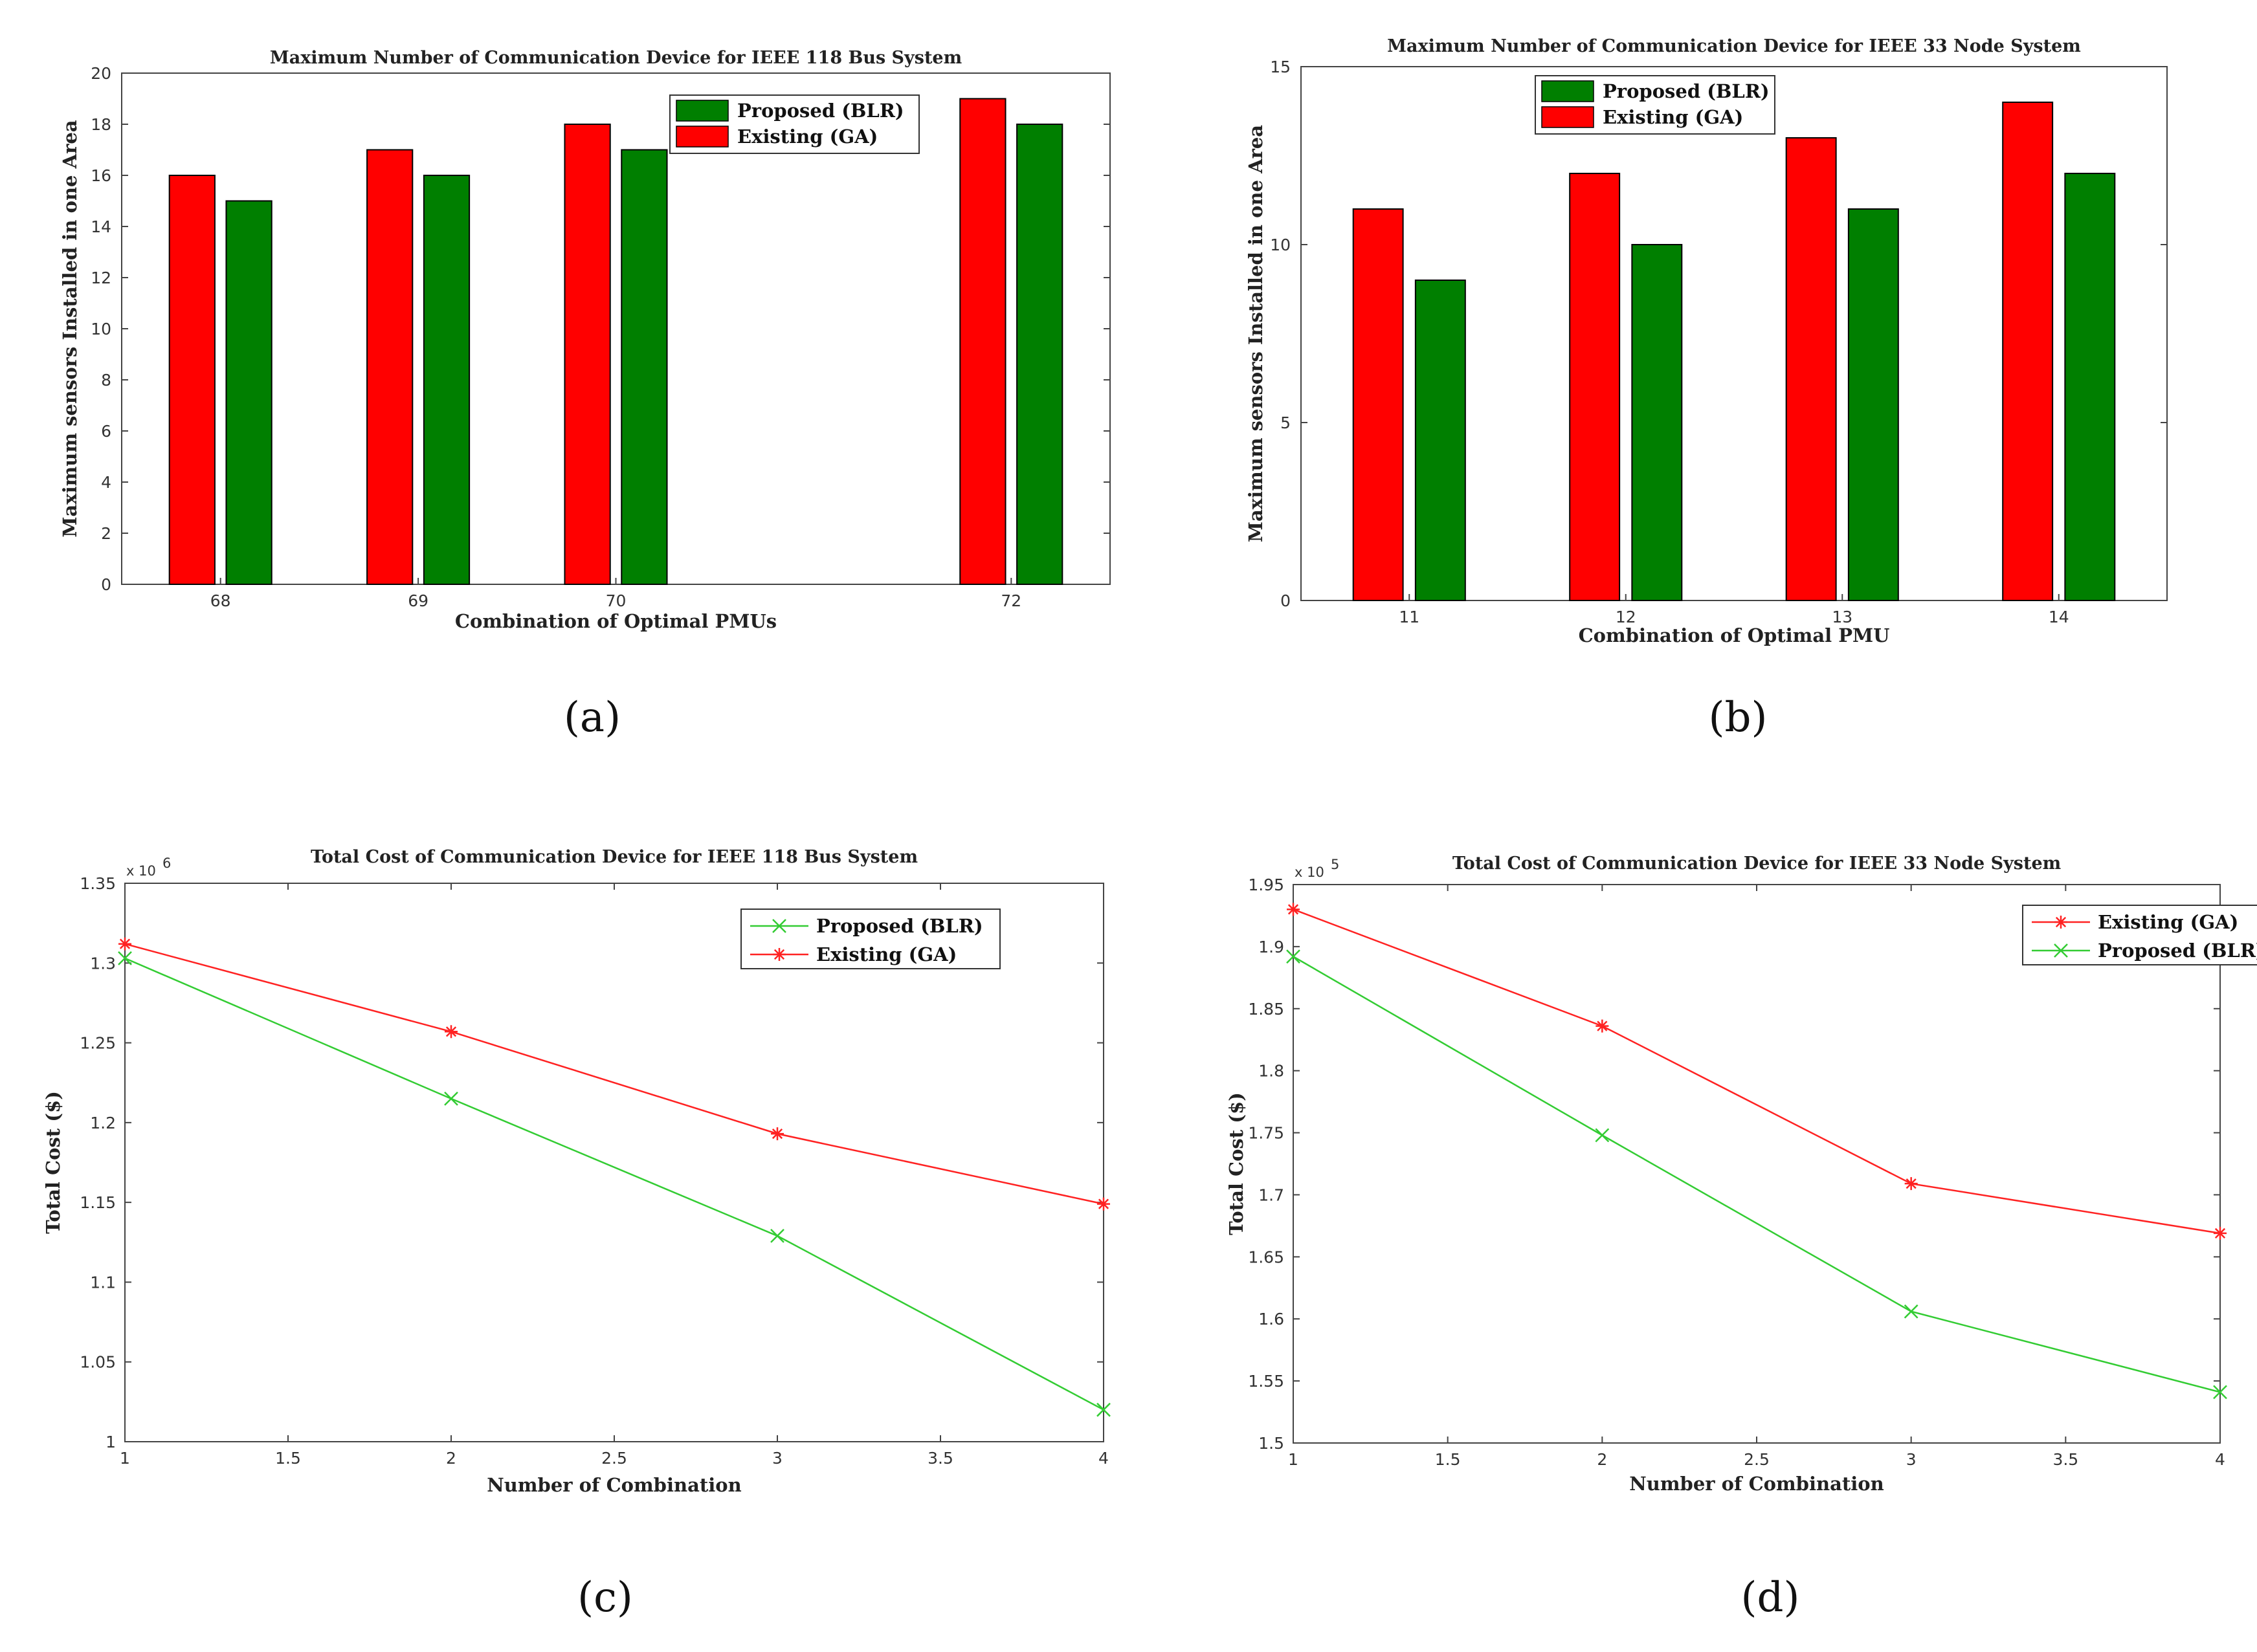 This screenshot has width=2257, height=1652. I want to click on y-tick-label: 1.65, so click(1266, 1257).